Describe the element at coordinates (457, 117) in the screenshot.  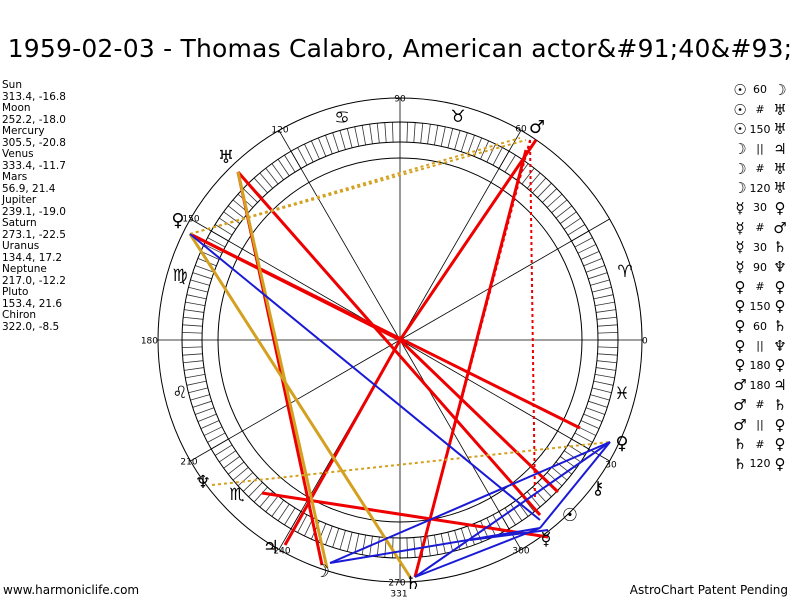
I see `zodiac-sign-glyph: ♉` at that location.